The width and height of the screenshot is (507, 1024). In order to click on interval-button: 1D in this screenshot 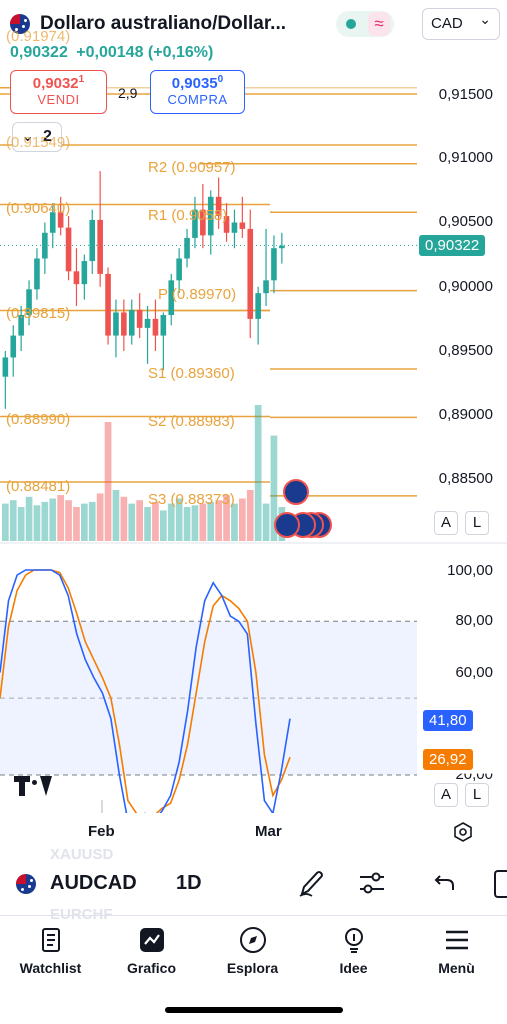, I will do `click(189, 883)`.